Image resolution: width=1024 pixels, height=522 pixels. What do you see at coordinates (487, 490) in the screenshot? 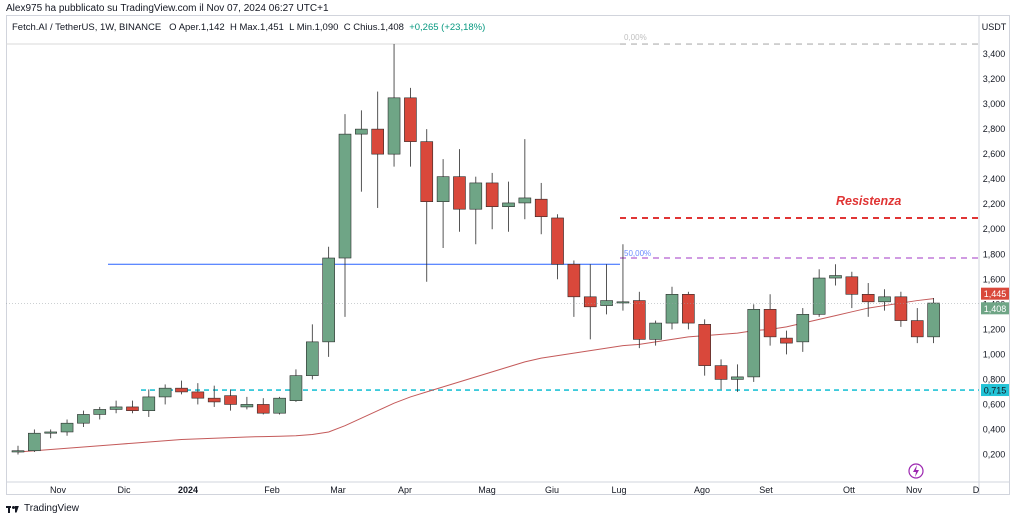
I see `x-tick-label: Mag` at bounding box center [487, 490].